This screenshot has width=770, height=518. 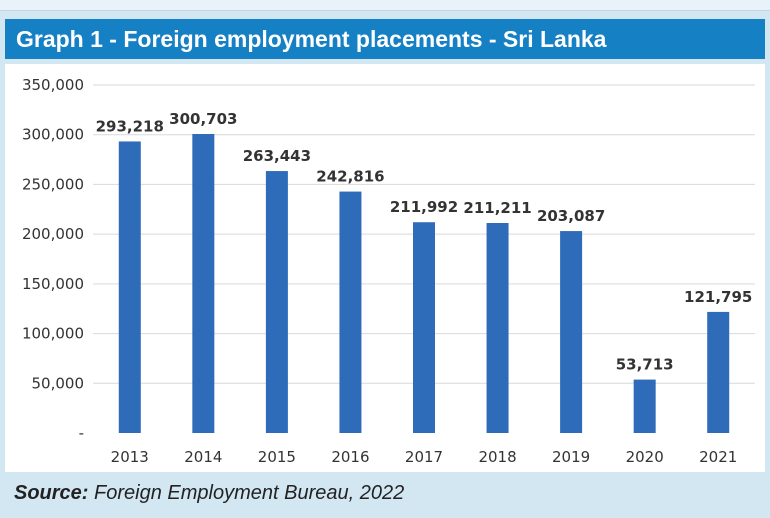 I want to click on x-tick-label-2021: 2021, so click(x=718, y=457).